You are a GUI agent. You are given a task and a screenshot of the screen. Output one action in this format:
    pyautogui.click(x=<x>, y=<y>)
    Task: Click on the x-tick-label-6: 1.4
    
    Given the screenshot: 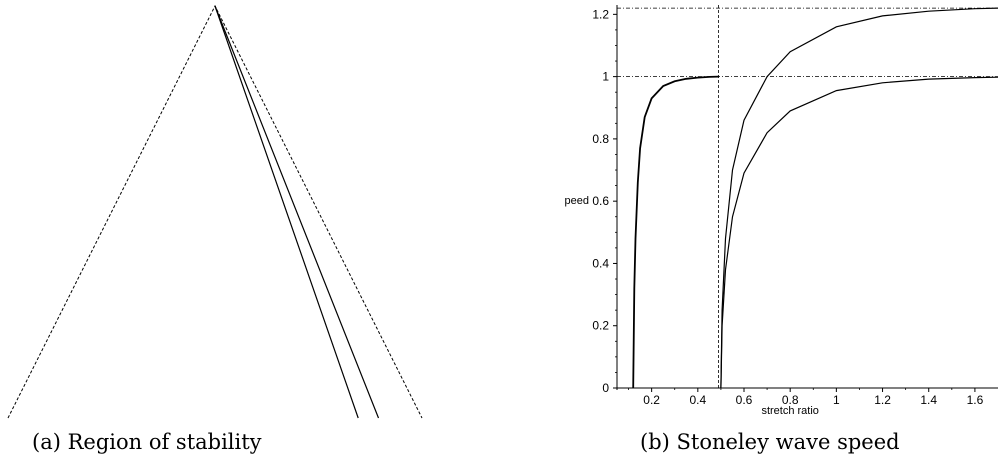 What is the action you would take?
    pyautogui.click(x=928, y=400)
    